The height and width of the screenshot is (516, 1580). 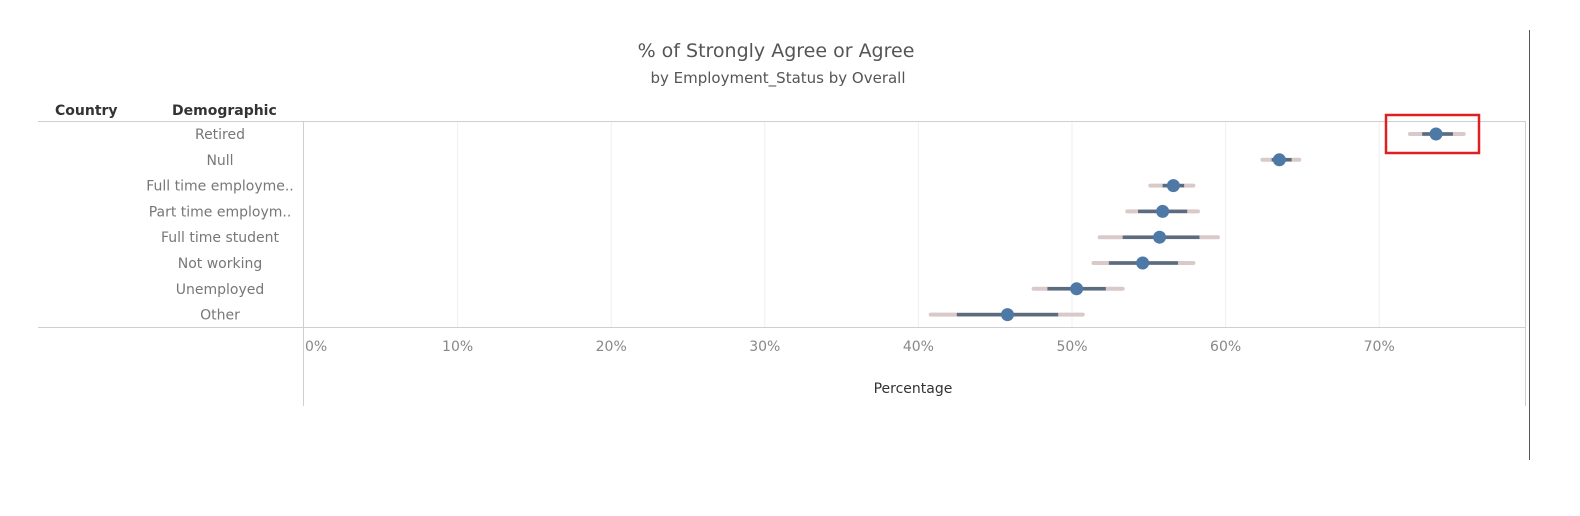 What do you see at coordinates (224, 111) in the screenshot?
I see `column-header-demographic: Demographic` at bounding box center [224, 111].